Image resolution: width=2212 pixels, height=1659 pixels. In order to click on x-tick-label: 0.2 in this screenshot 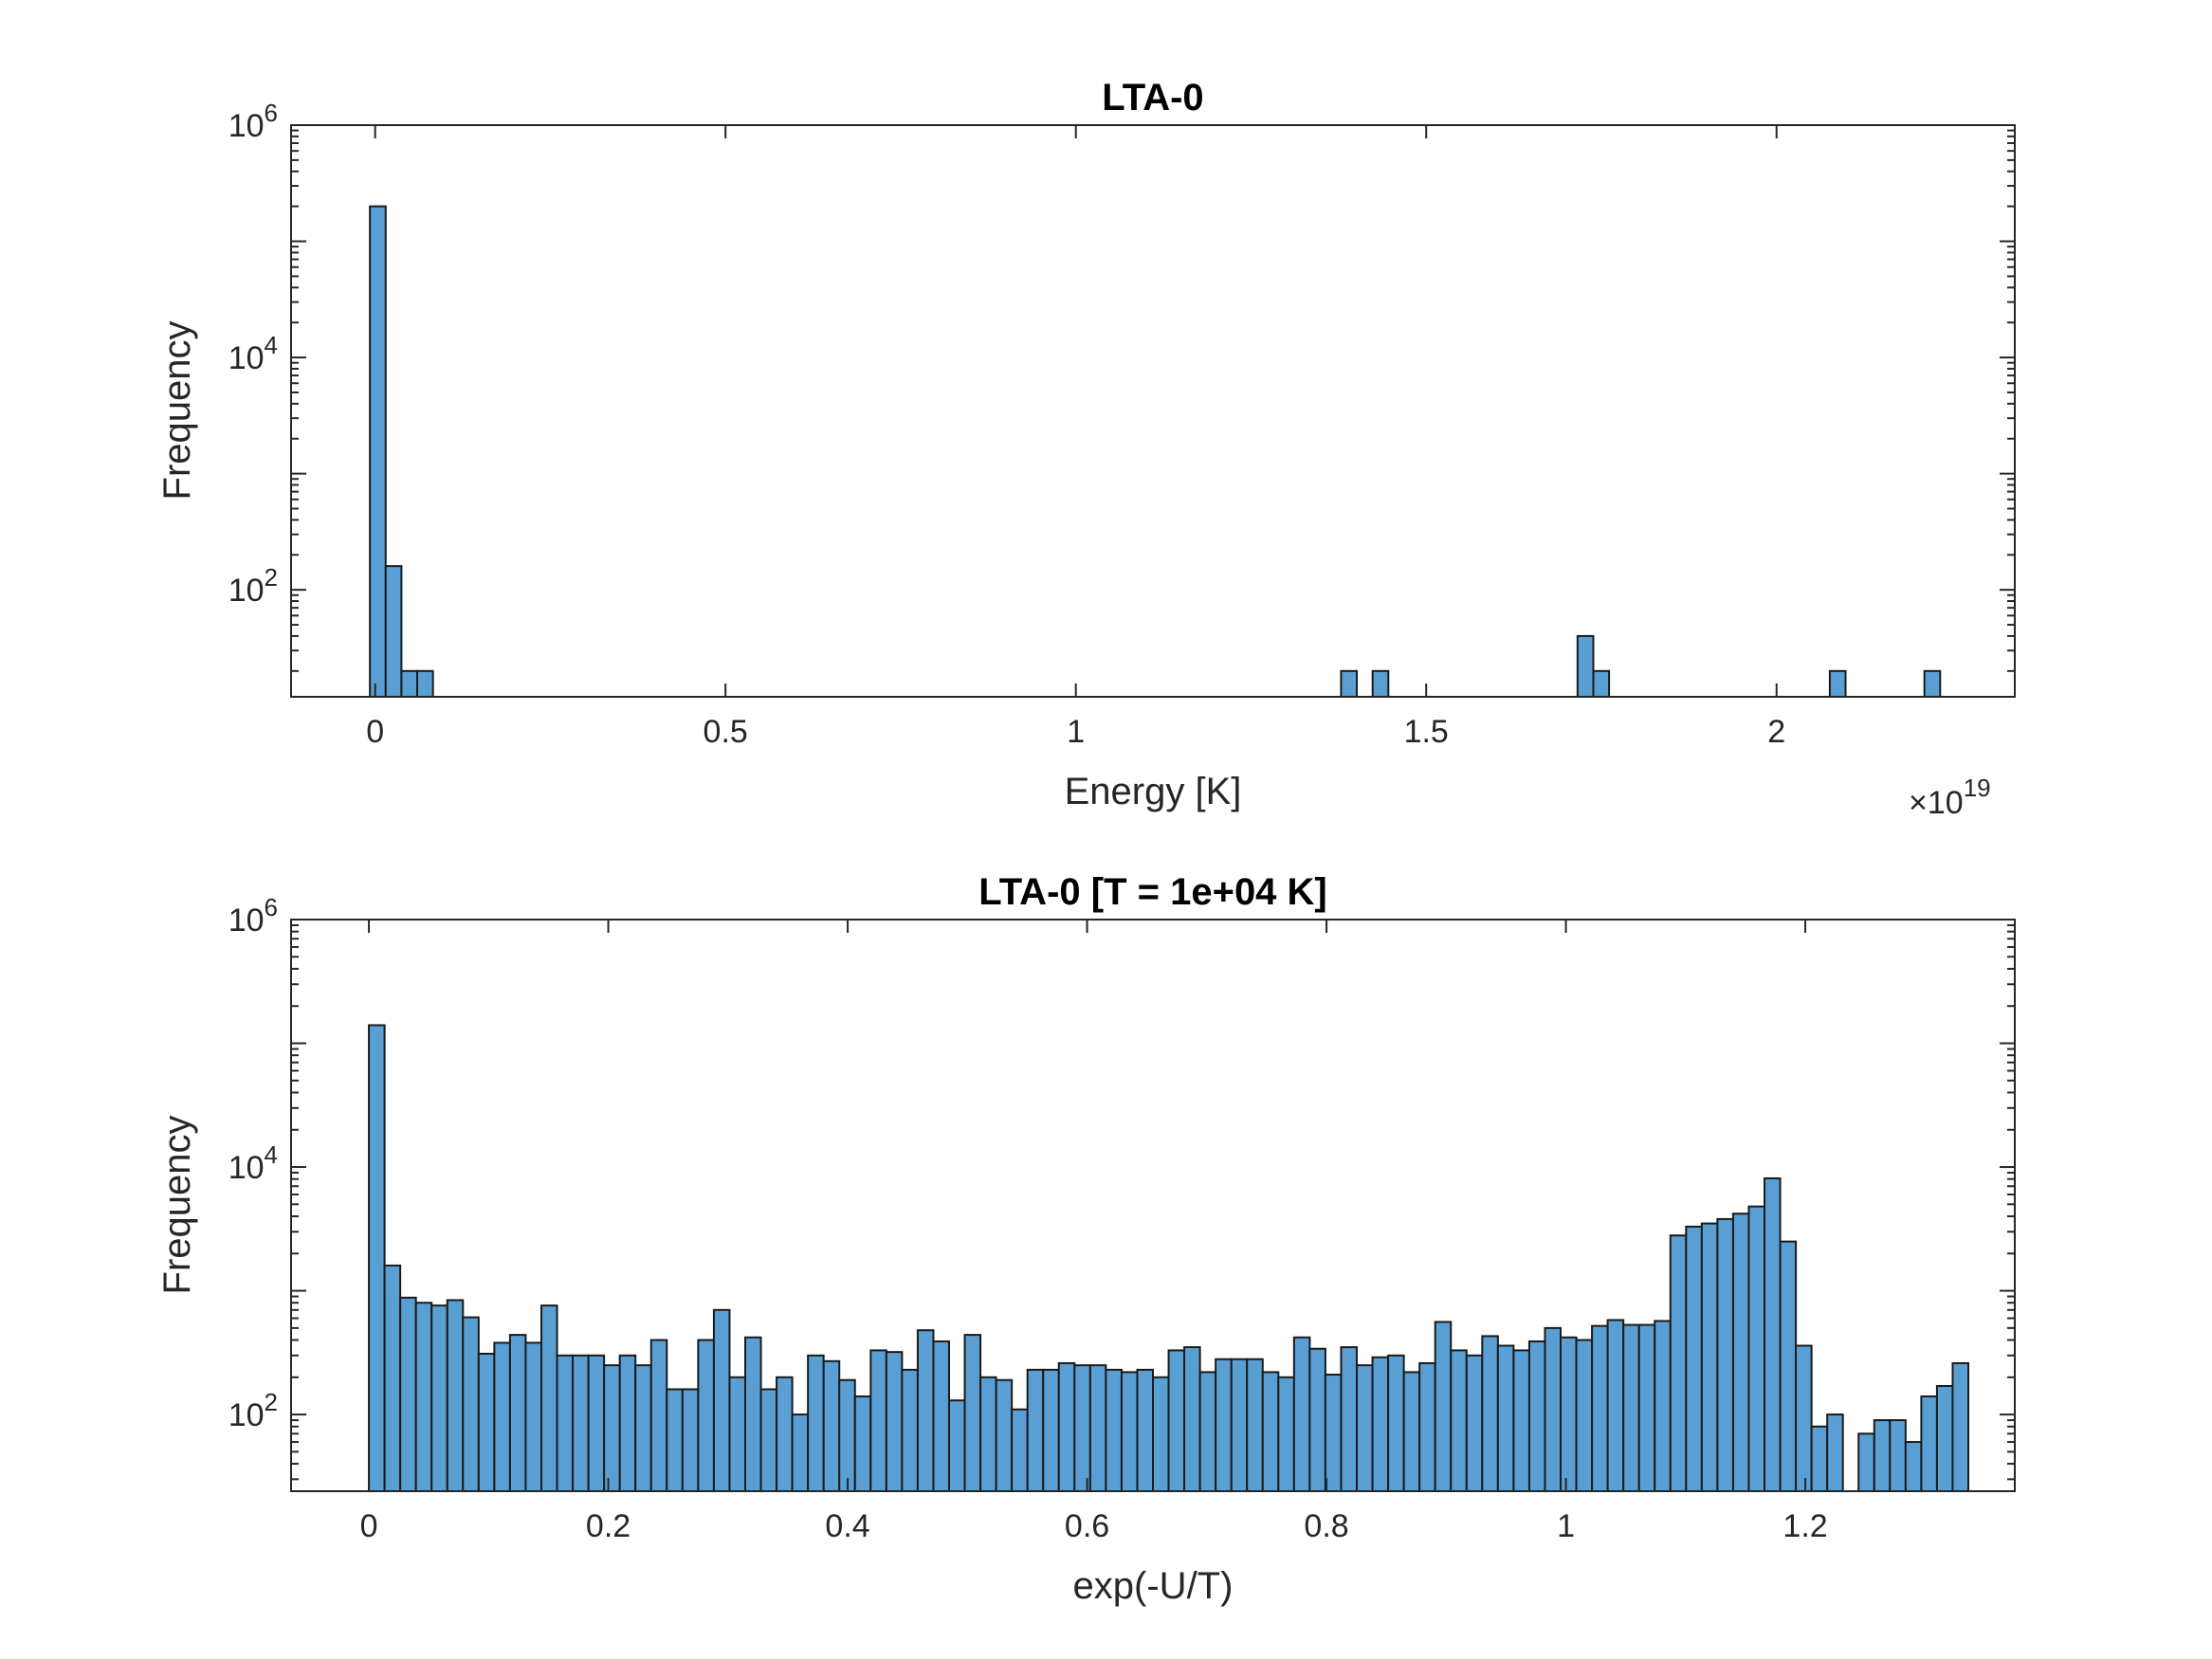, I will do `click(608, 1526)`.